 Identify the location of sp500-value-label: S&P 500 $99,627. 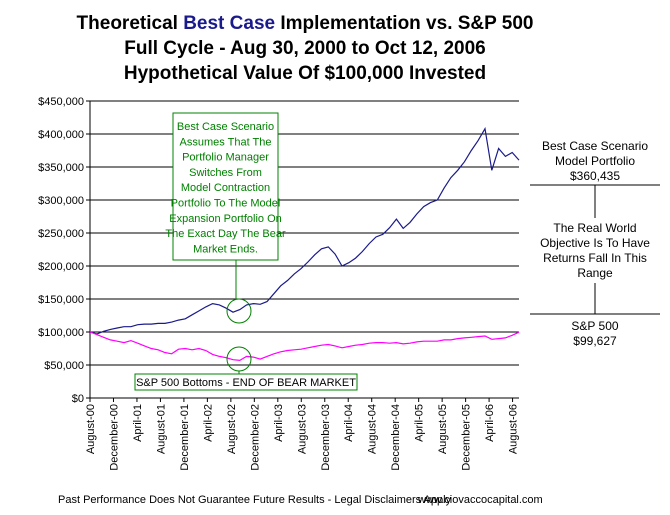
(595, 334).